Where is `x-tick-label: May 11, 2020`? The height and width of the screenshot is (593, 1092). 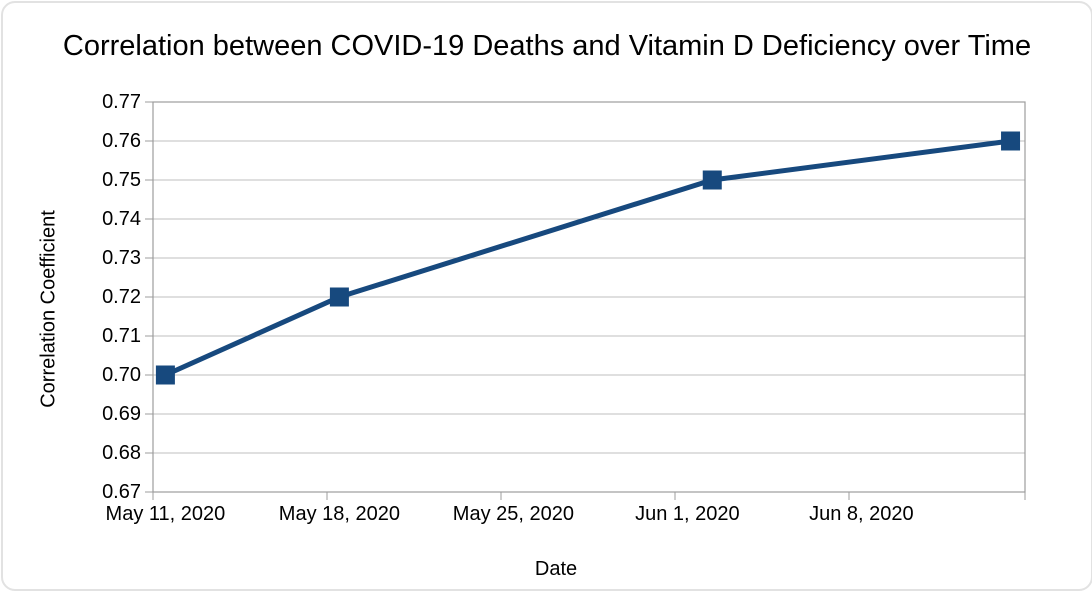 x-tick-label: May 11, 2020 is located at coordinates (166, 514).